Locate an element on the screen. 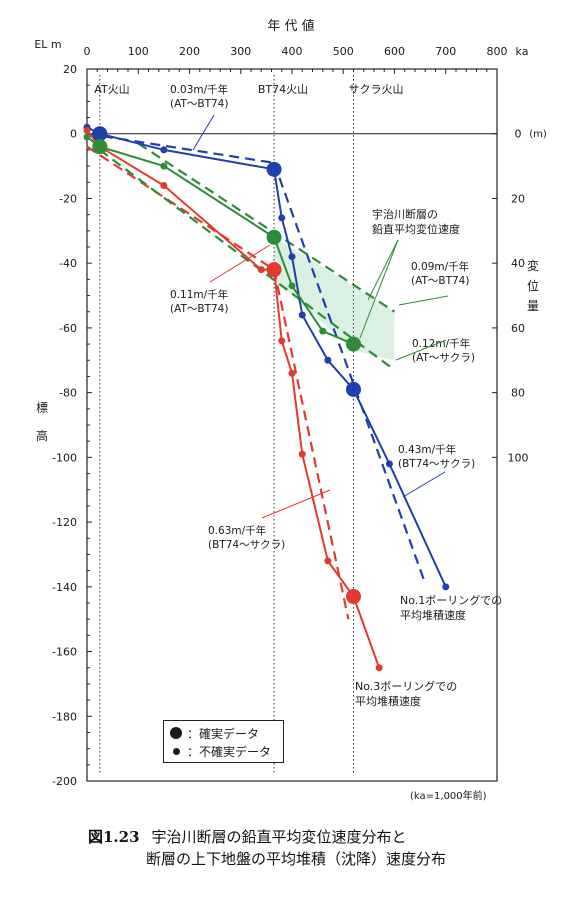 The image size is (561, 898). x-tick-label: 500 is located at coordinates (343, 51).